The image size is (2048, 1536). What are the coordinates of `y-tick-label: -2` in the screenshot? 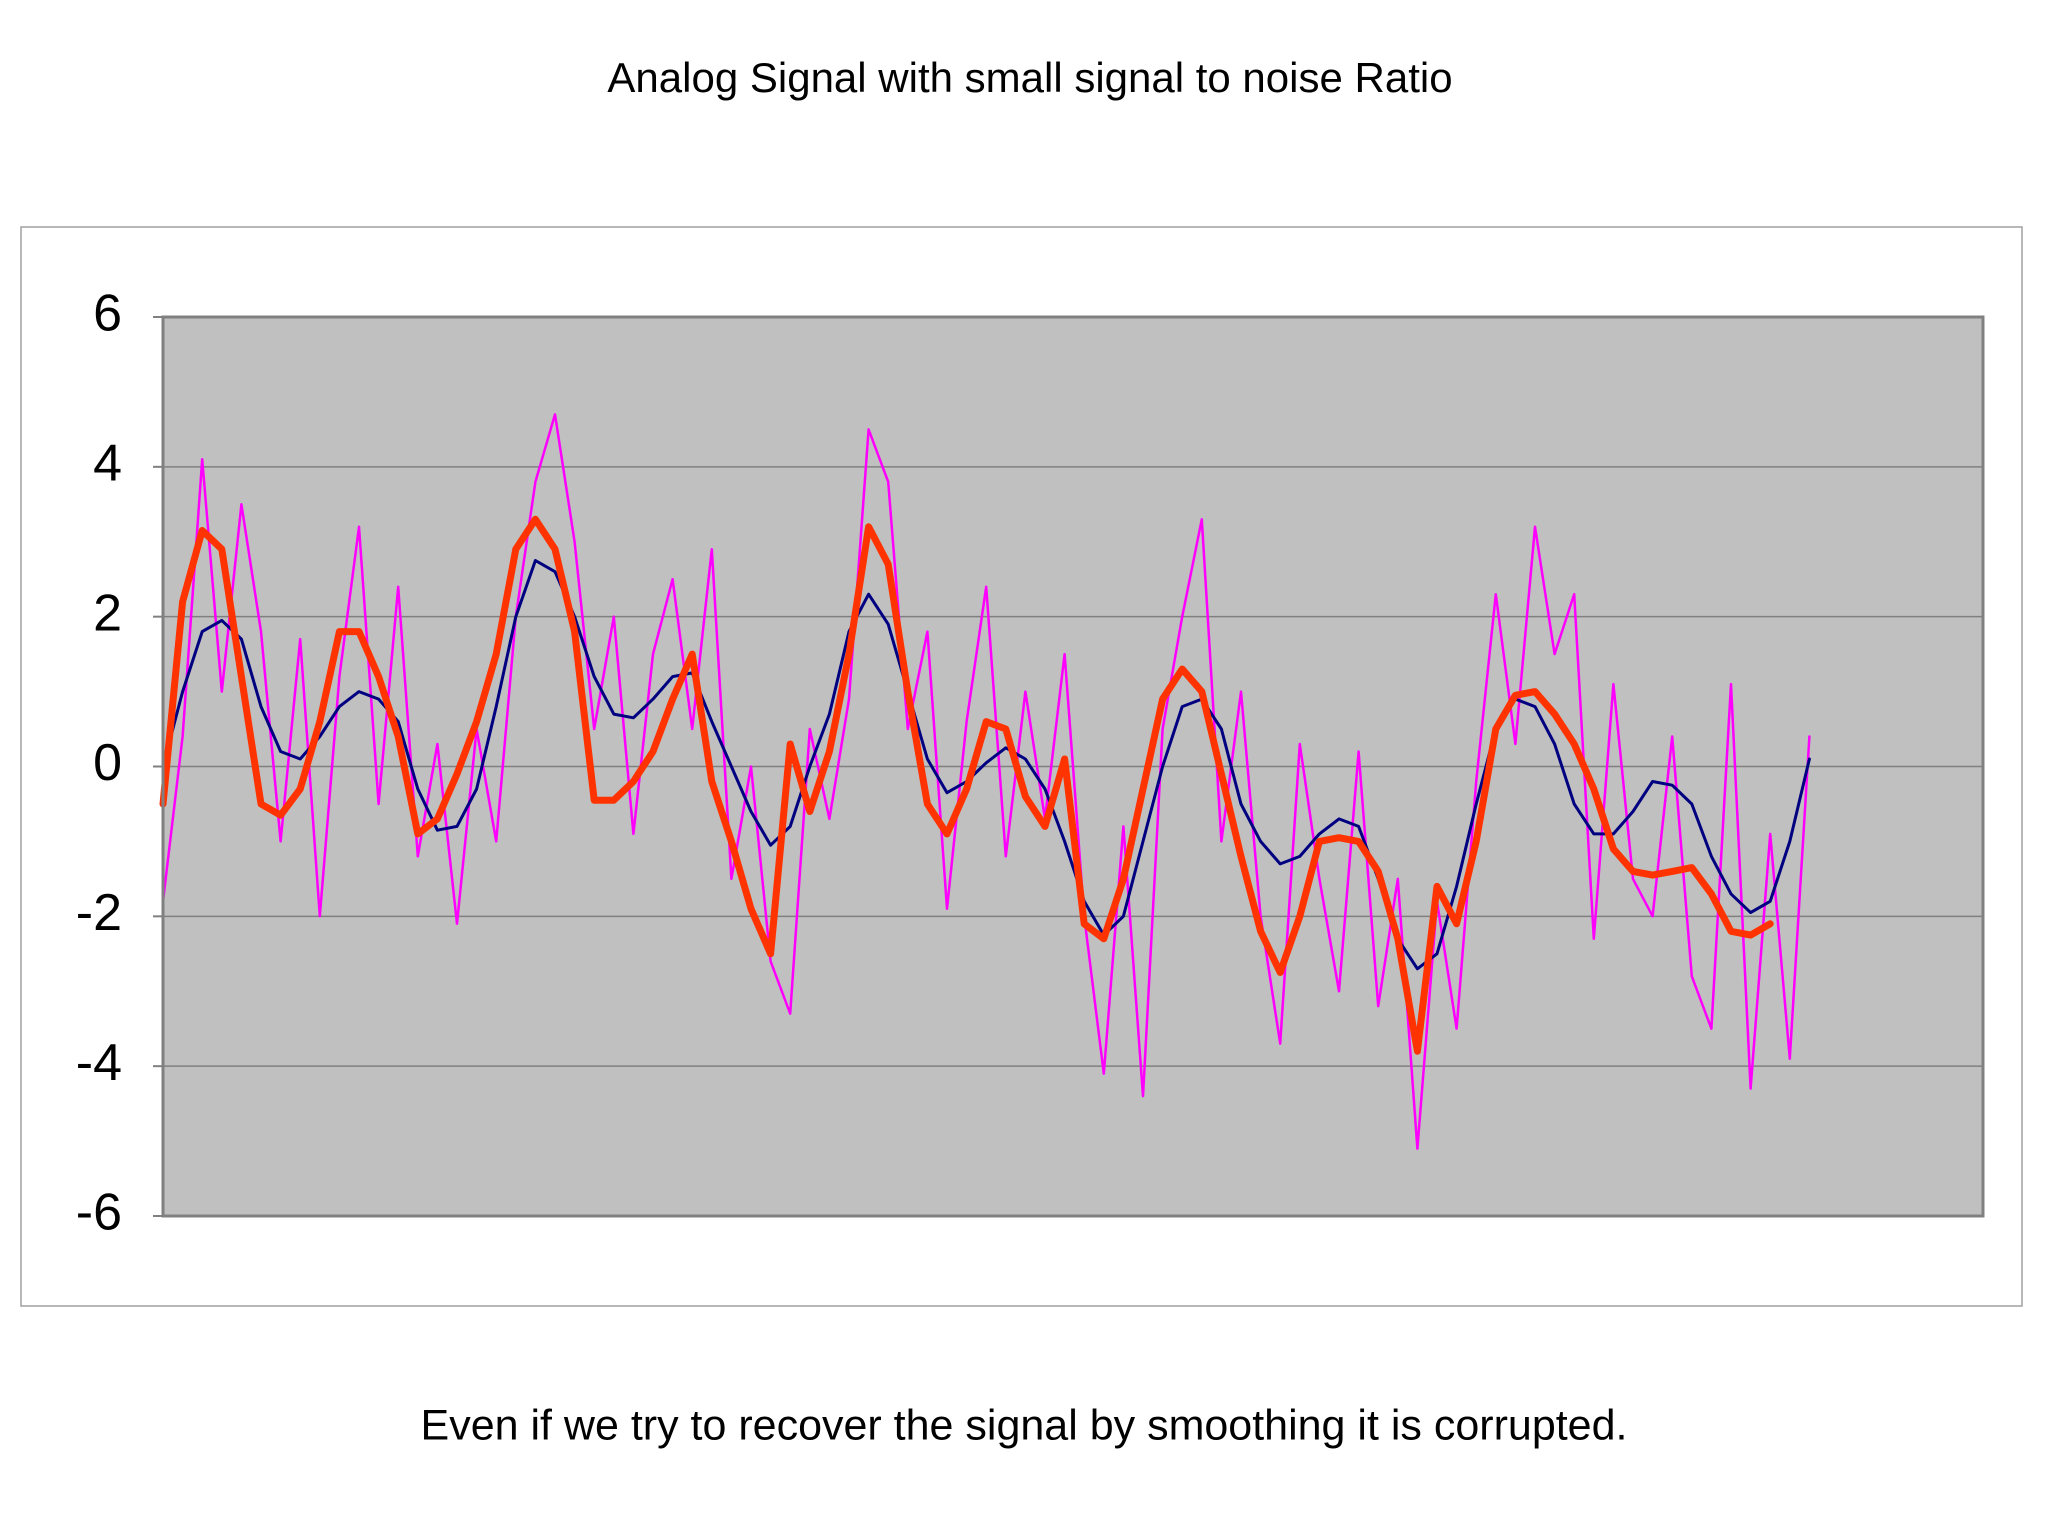 It's located at (99, 913).